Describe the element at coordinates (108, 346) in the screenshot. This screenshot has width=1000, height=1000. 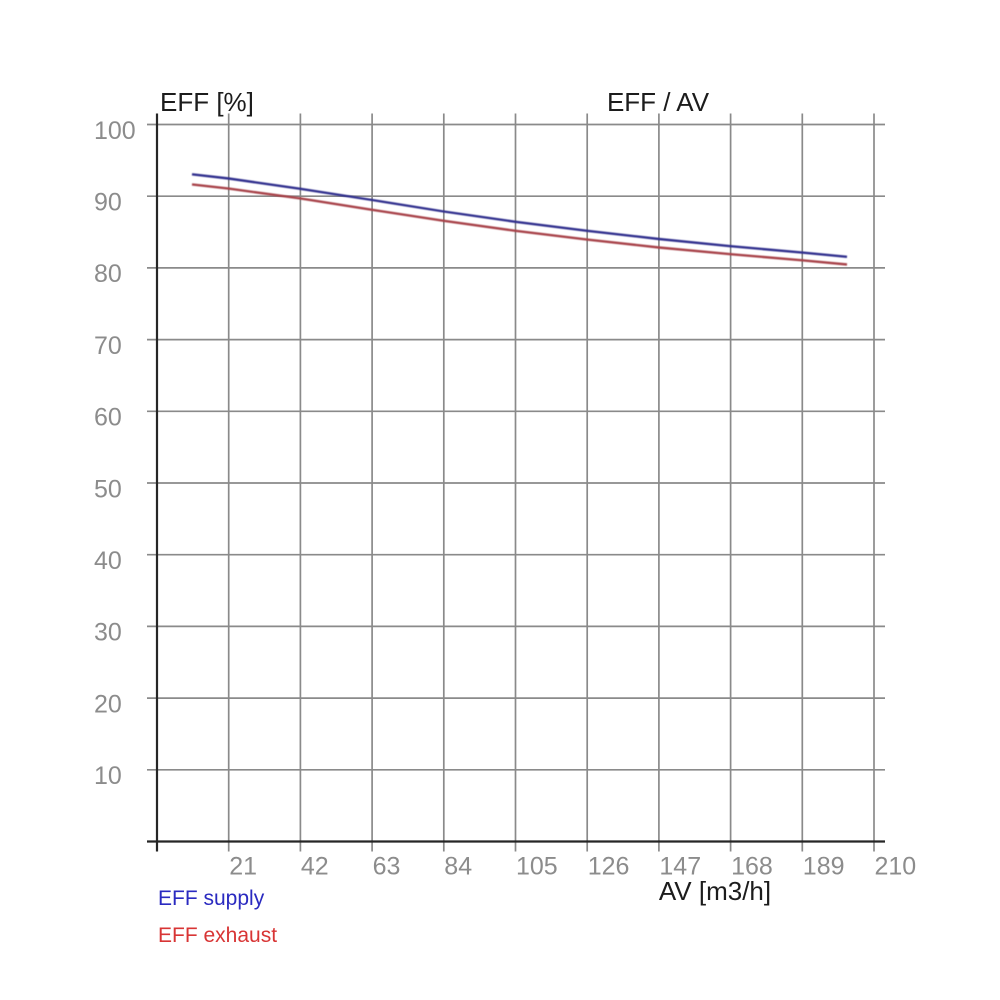
I see `svg-text: 70` at that location.